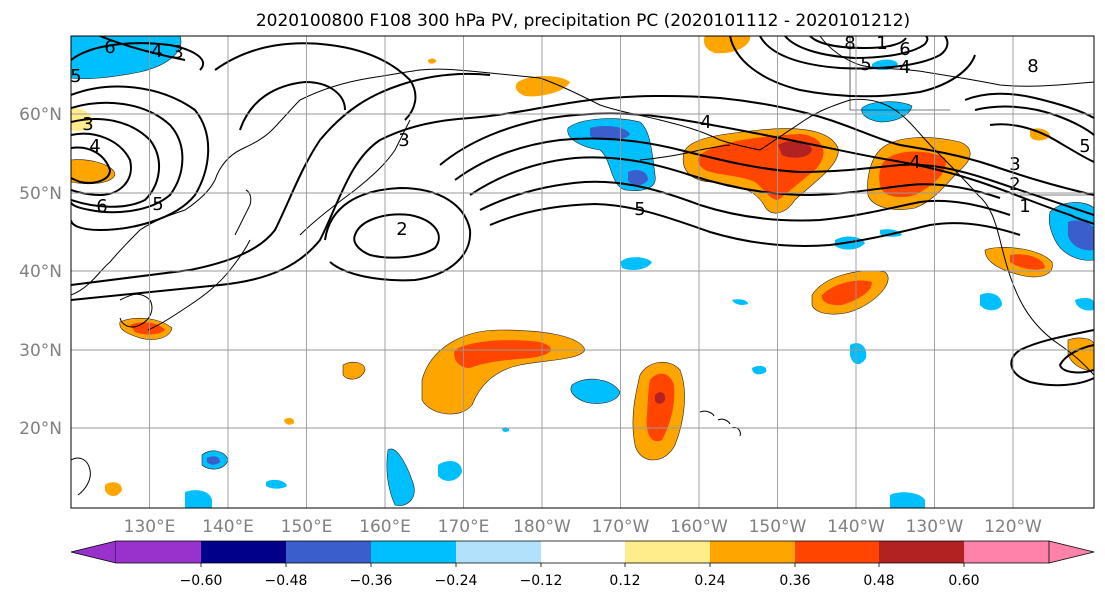 The width and height of the screenshot is (1105, 601). I want to click on precip-negative-nw-us-inner, so click(1081, 235).